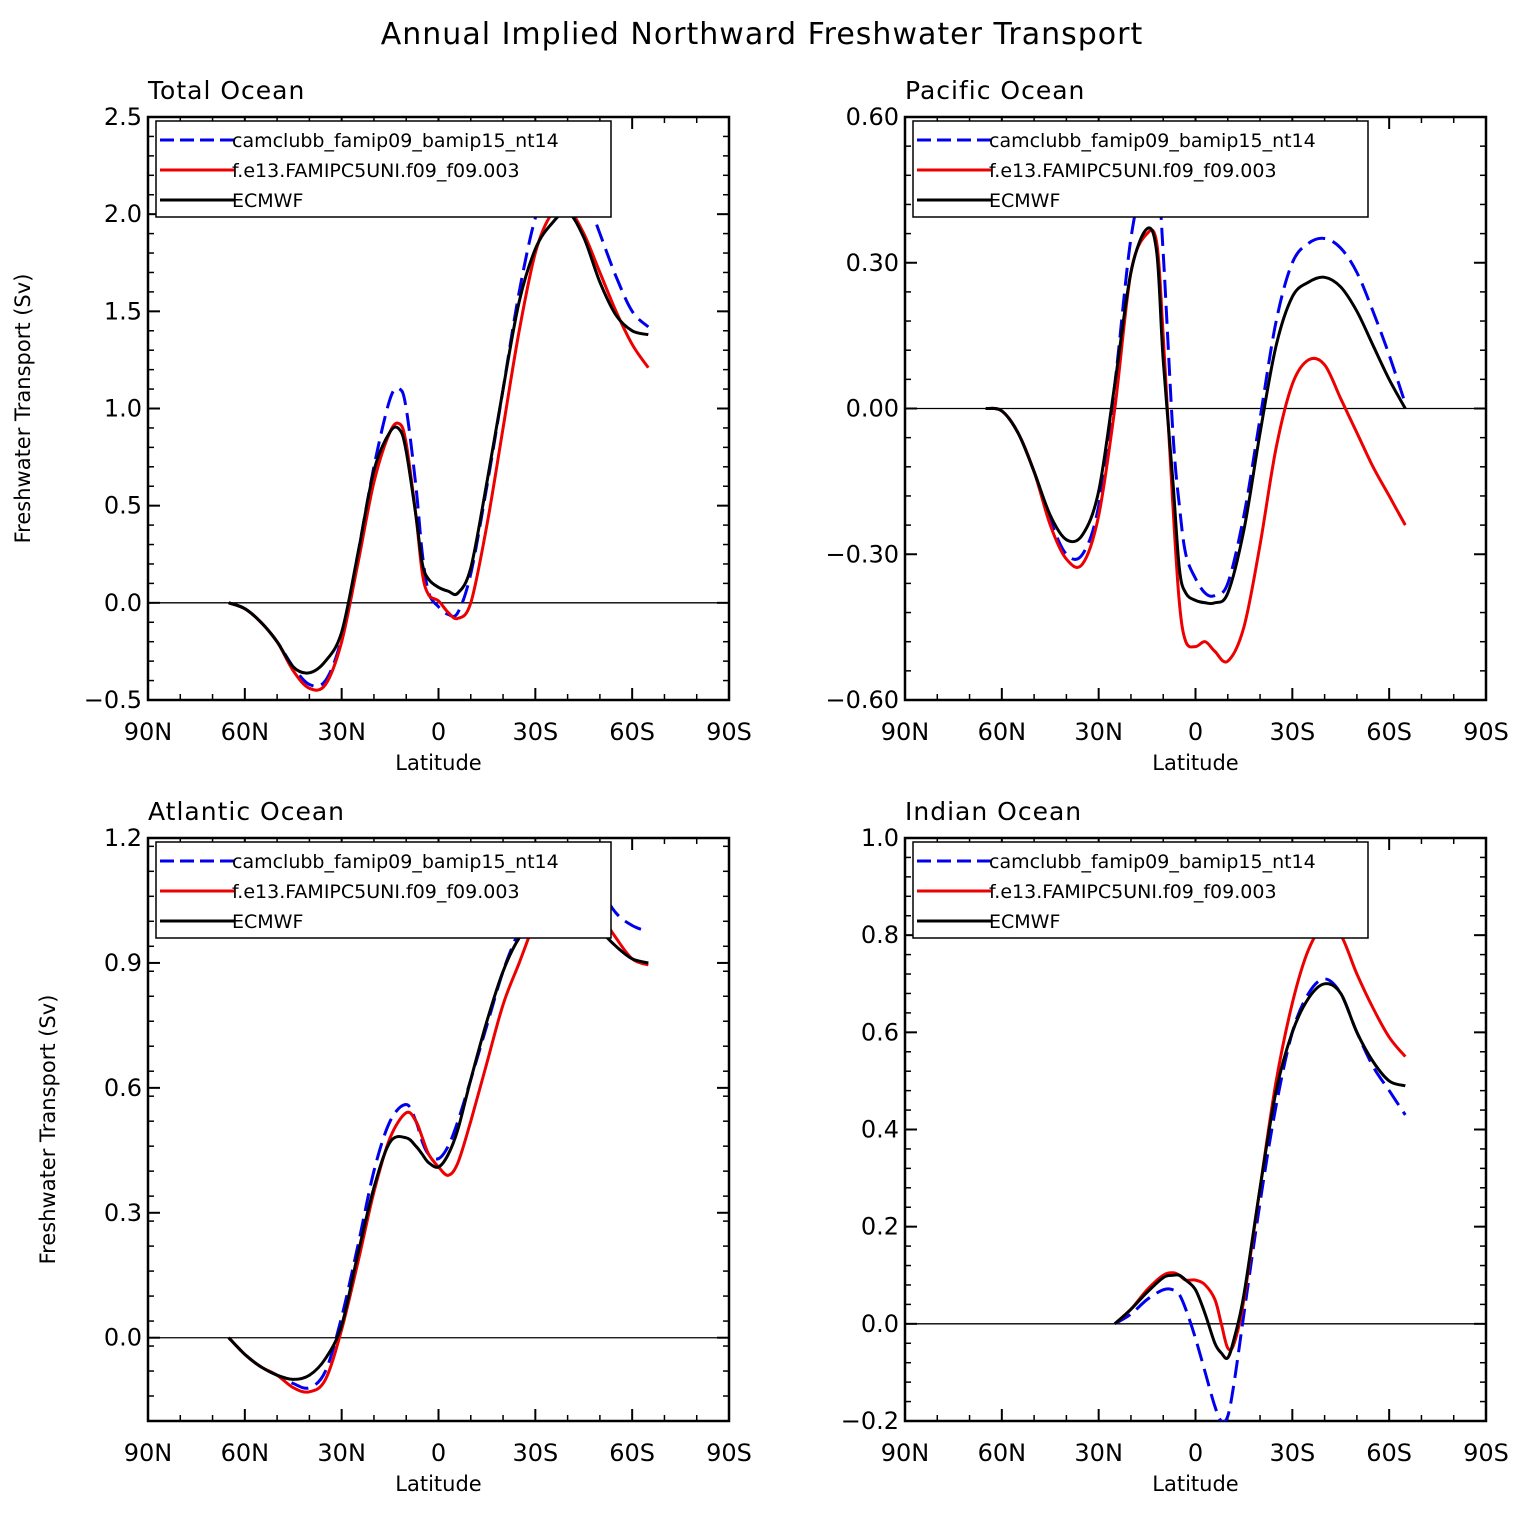 This screenshot has height=1527, width=1524. Describe the element at coordinates (880, 1130) in the screenshot. I see `y-tick-label: 0.4` at that location.